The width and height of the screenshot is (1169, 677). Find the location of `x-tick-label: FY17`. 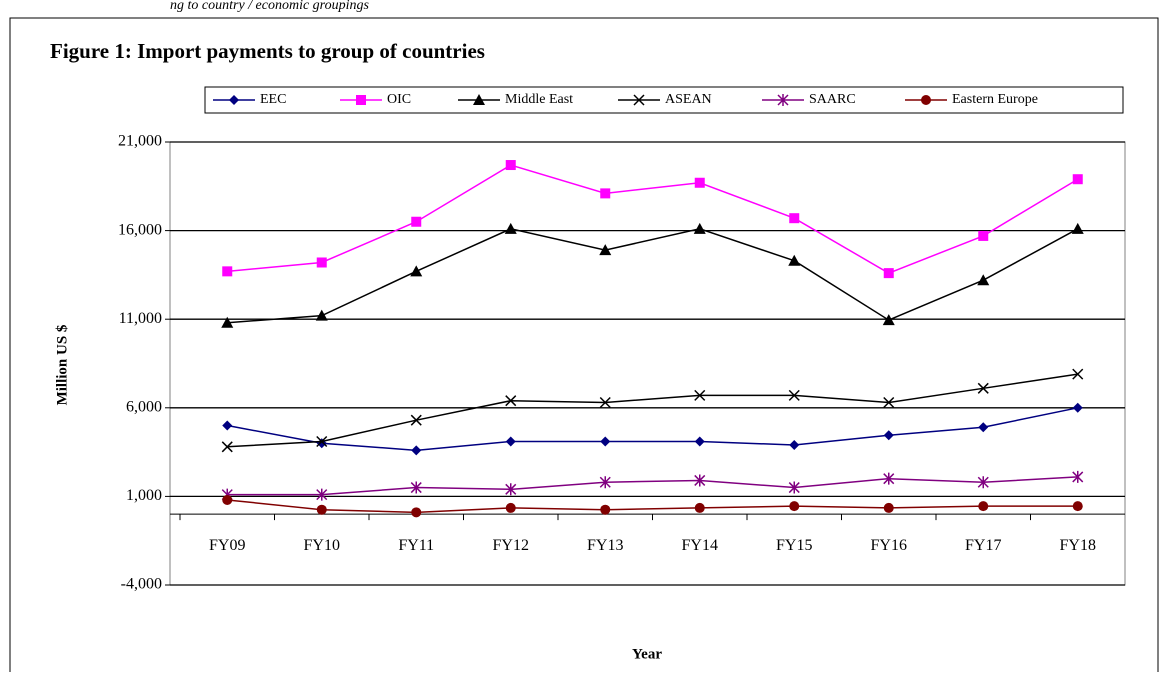

x-tick-label: FY17 is located at coordinates (983, 545).